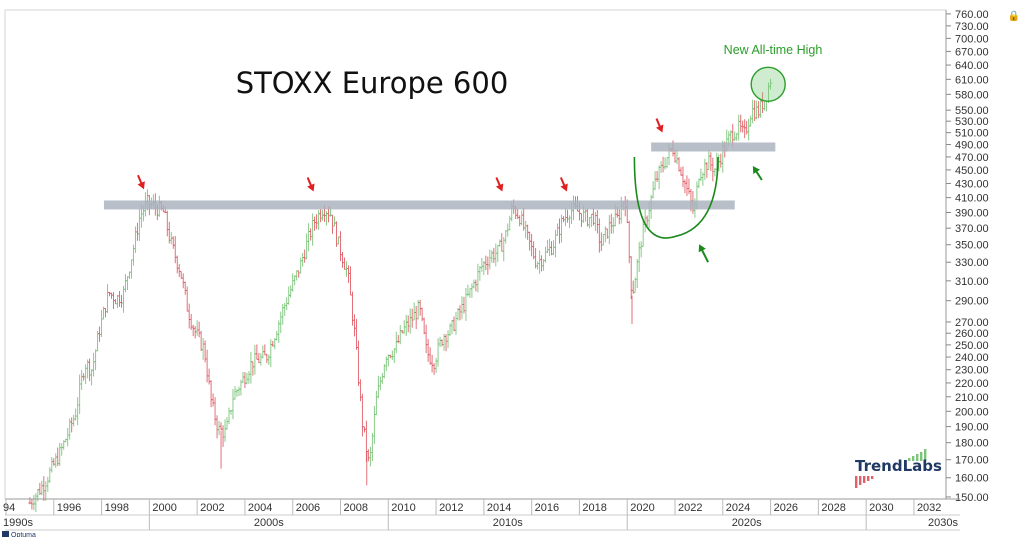 This screenshot has width=1024, height=537. I want to click on x-tick-label: 2004, so click(260, 508).